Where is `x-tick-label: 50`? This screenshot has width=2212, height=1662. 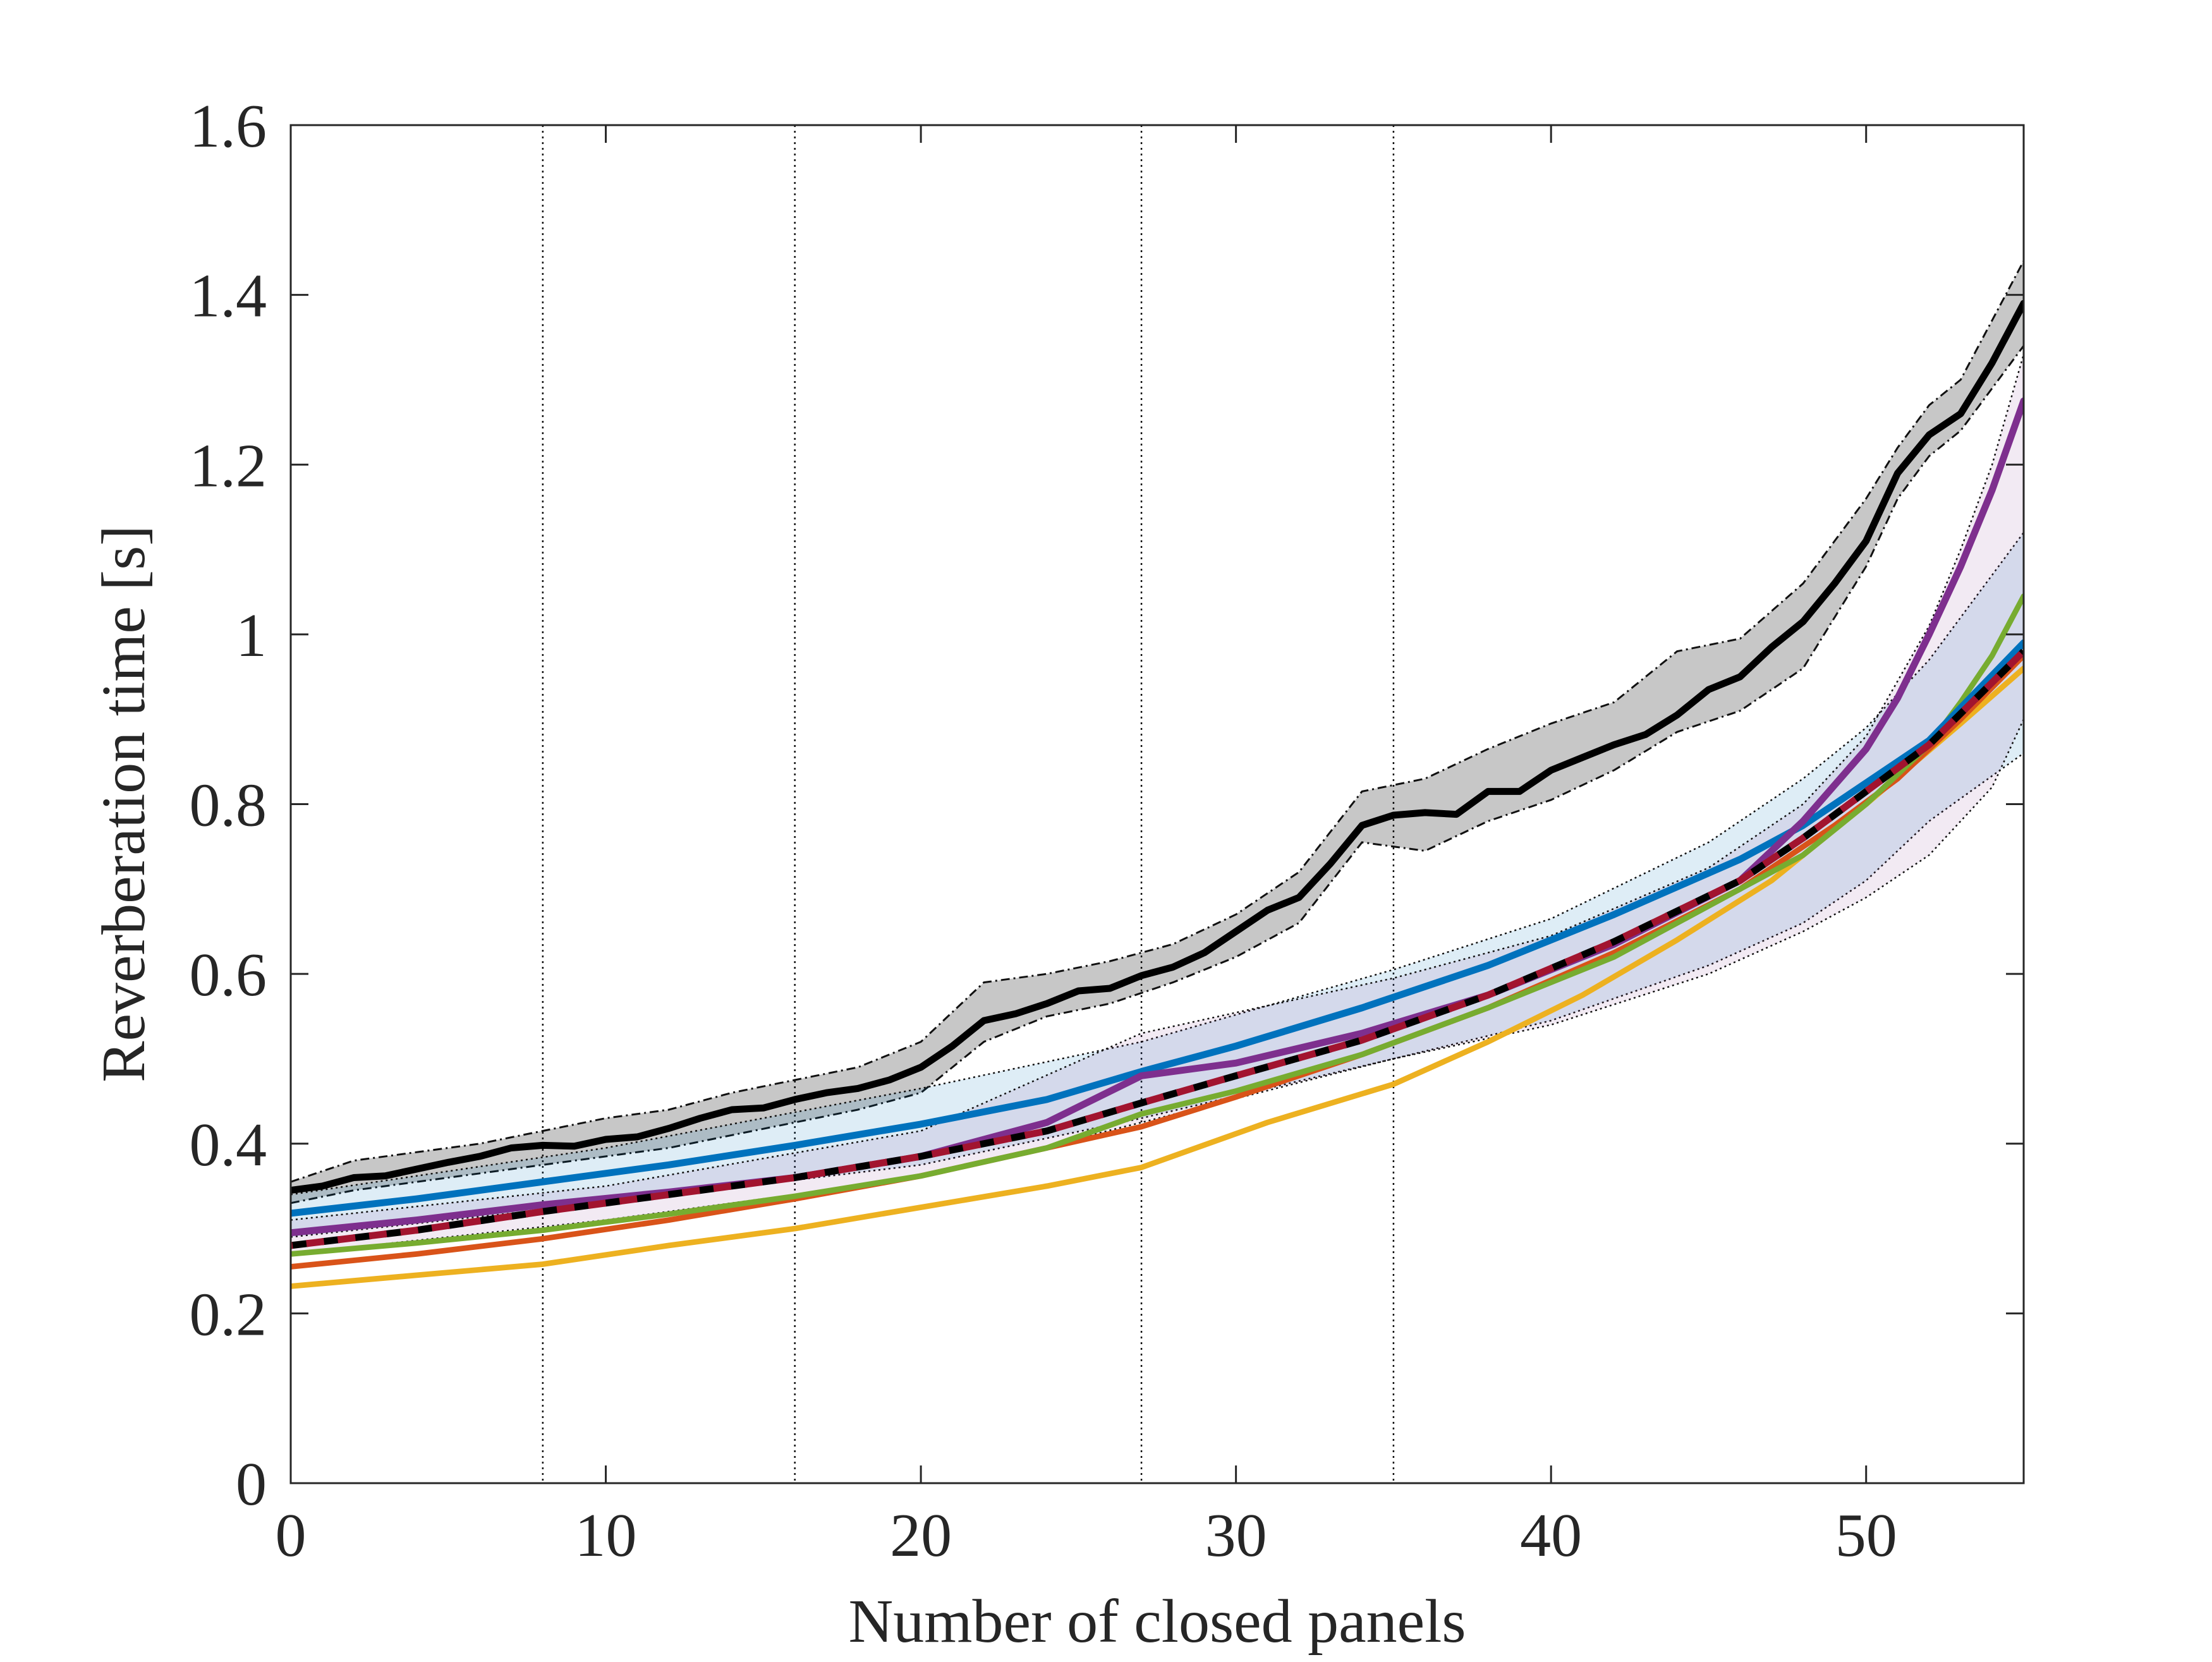
x-tick-label: 50 is located at coordinates (1866, 1535).